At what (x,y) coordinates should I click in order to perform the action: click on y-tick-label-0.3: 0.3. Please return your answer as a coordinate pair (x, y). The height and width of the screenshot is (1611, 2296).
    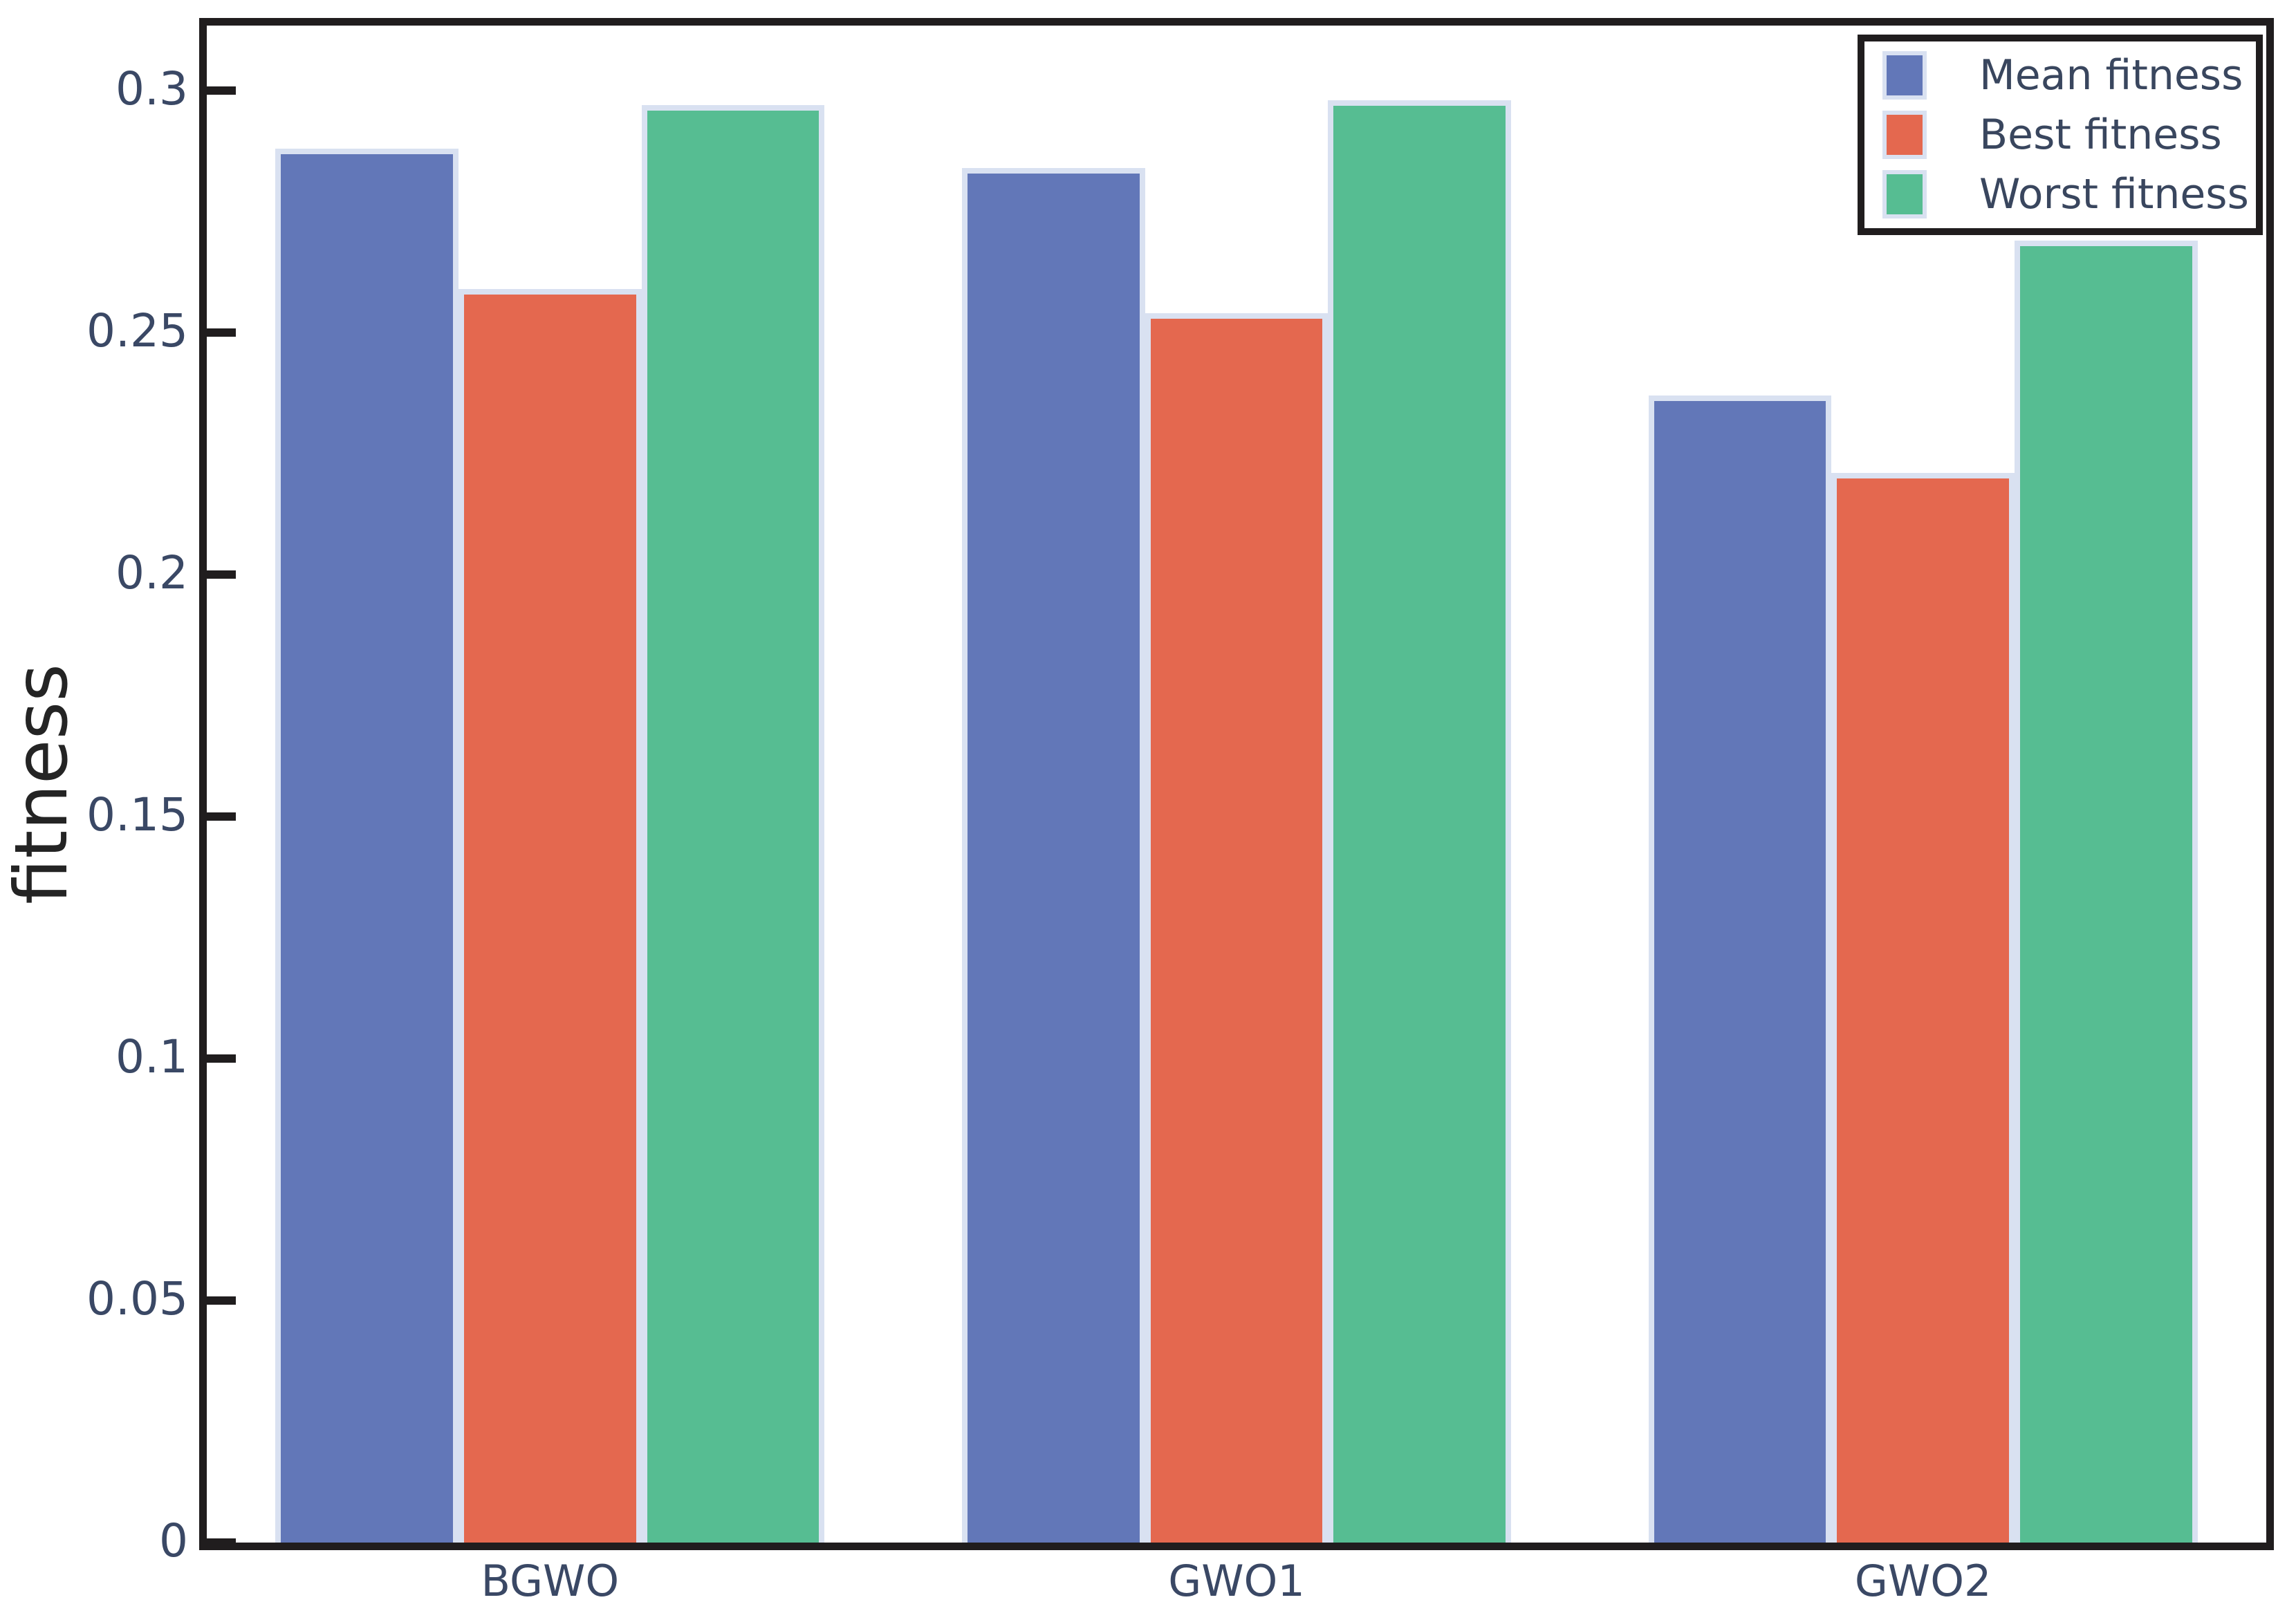
    Looking at the image, I should click on (152, 89).